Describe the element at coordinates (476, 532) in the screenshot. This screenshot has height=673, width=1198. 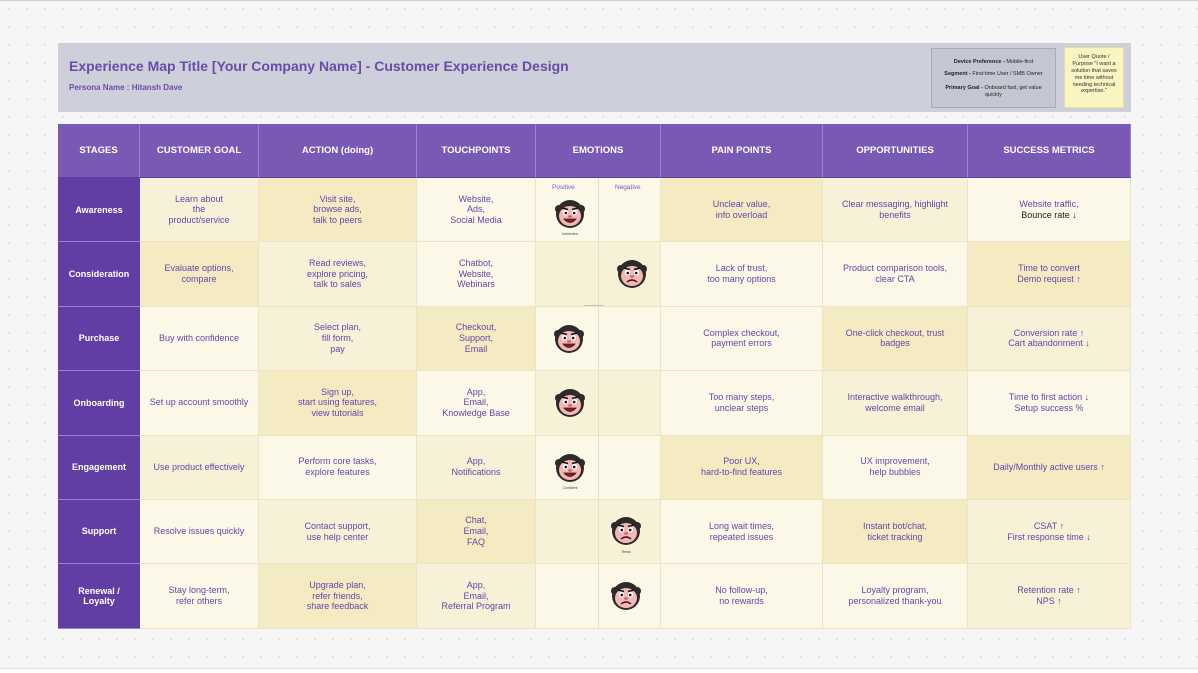
I see `touchpoints-cell: Chat, Email, FAQ` at that location.